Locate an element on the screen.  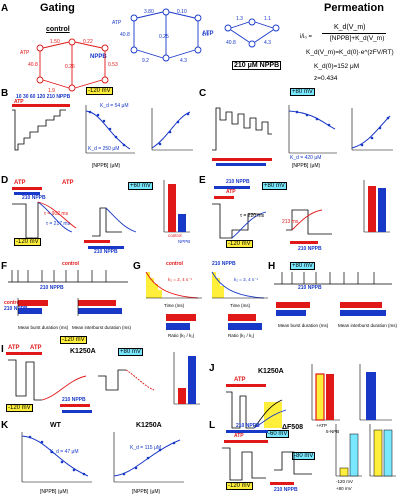
panel-i-voltage-step: -120 mV is located at coordinates (19, 408).